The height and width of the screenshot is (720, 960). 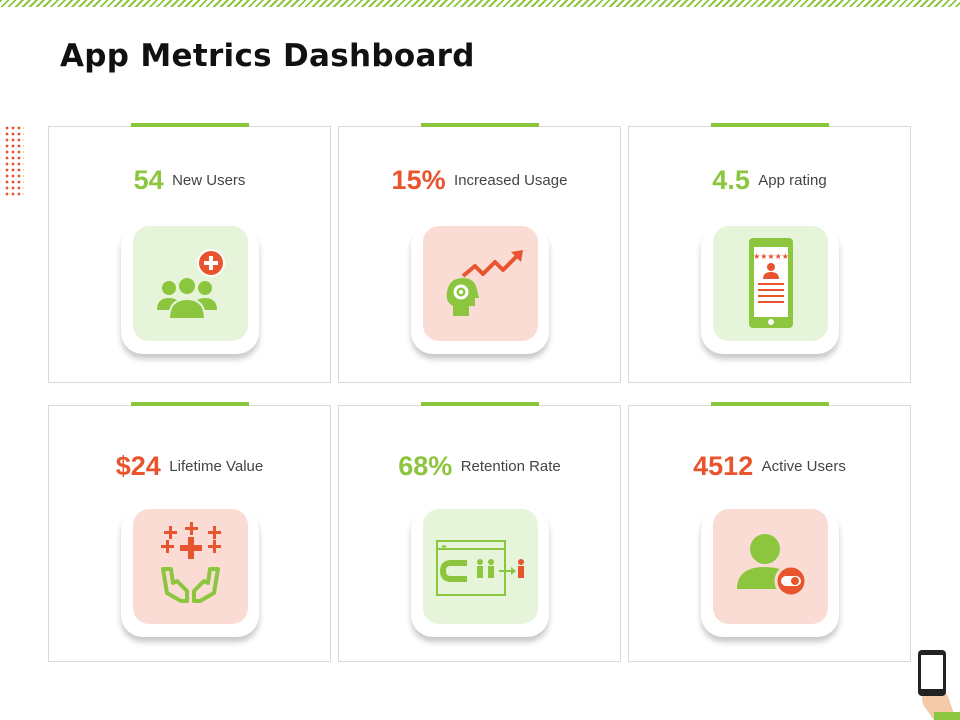 What do you see at coordinates (723, 466) in the screenshot?
I see `metric-value: 4512` at bounding box center [723, 466].